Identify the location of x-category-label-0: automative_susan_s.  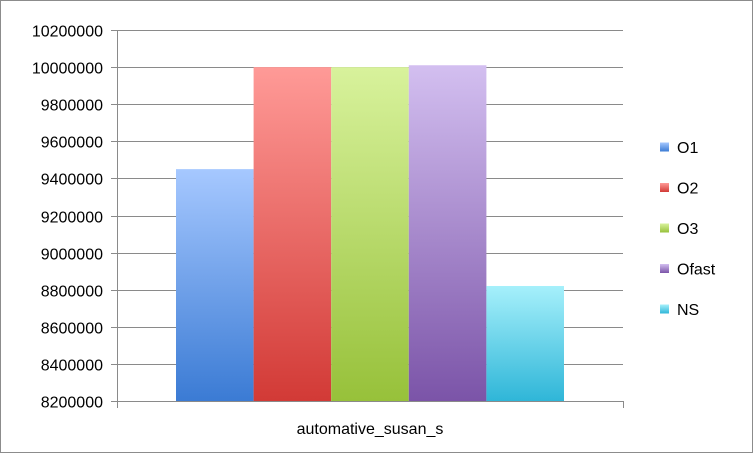
(370, 429).